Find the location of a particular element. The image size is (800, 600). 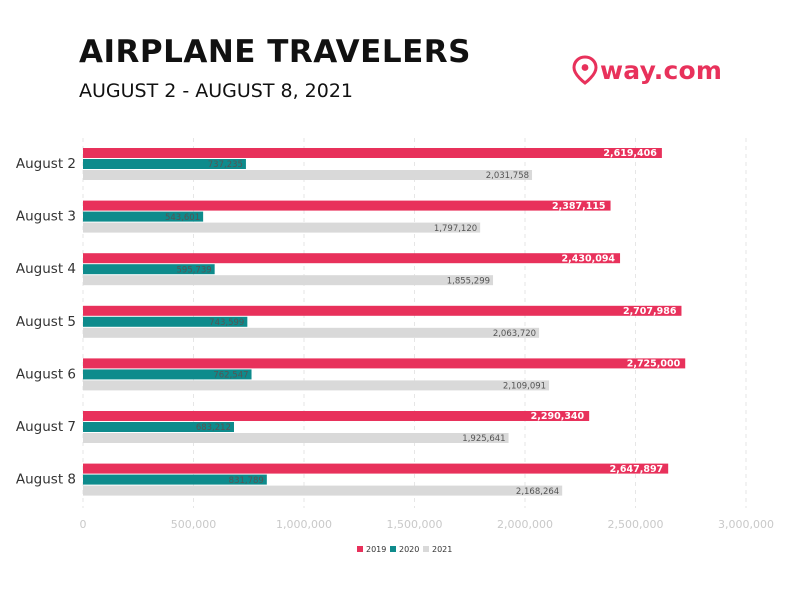

legend-swatch-2021 is located at coordinates (426, 549).